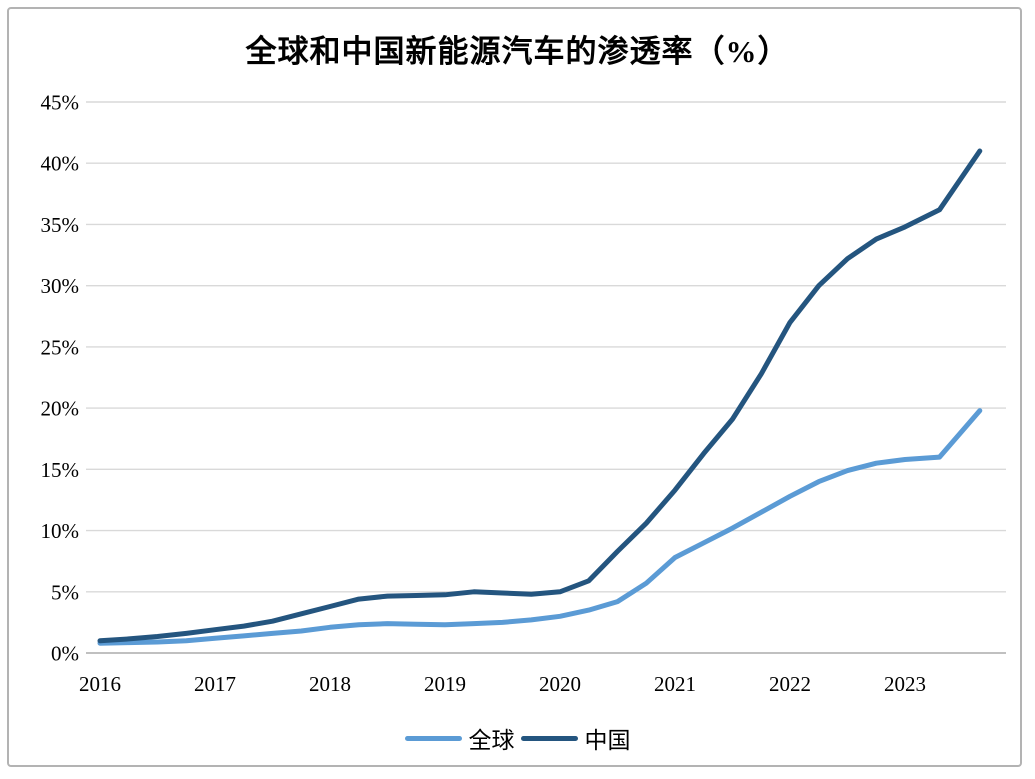 The width and height of the screenshot is (1035, 779). Describe the element at coordinates (60, 225) in the screenshot. I see `y-axis-tick-label: 35%` at that location.